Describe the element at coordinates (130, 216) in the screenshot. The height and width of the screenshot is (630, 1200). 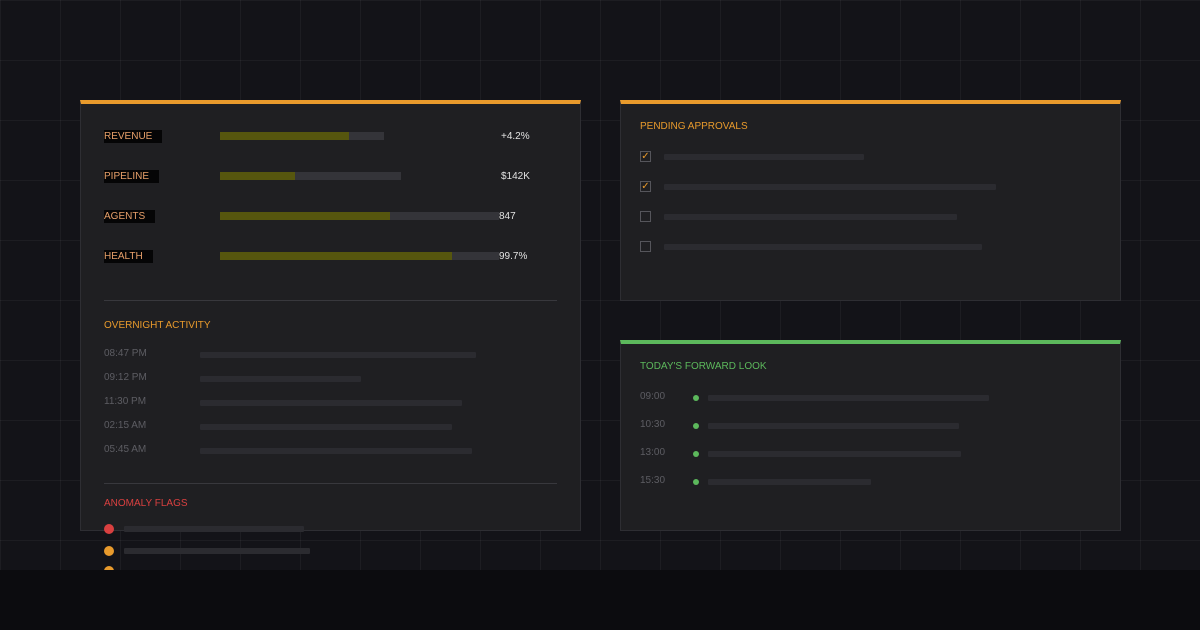
I see `metric-label-agents: AGENTS` at that location.